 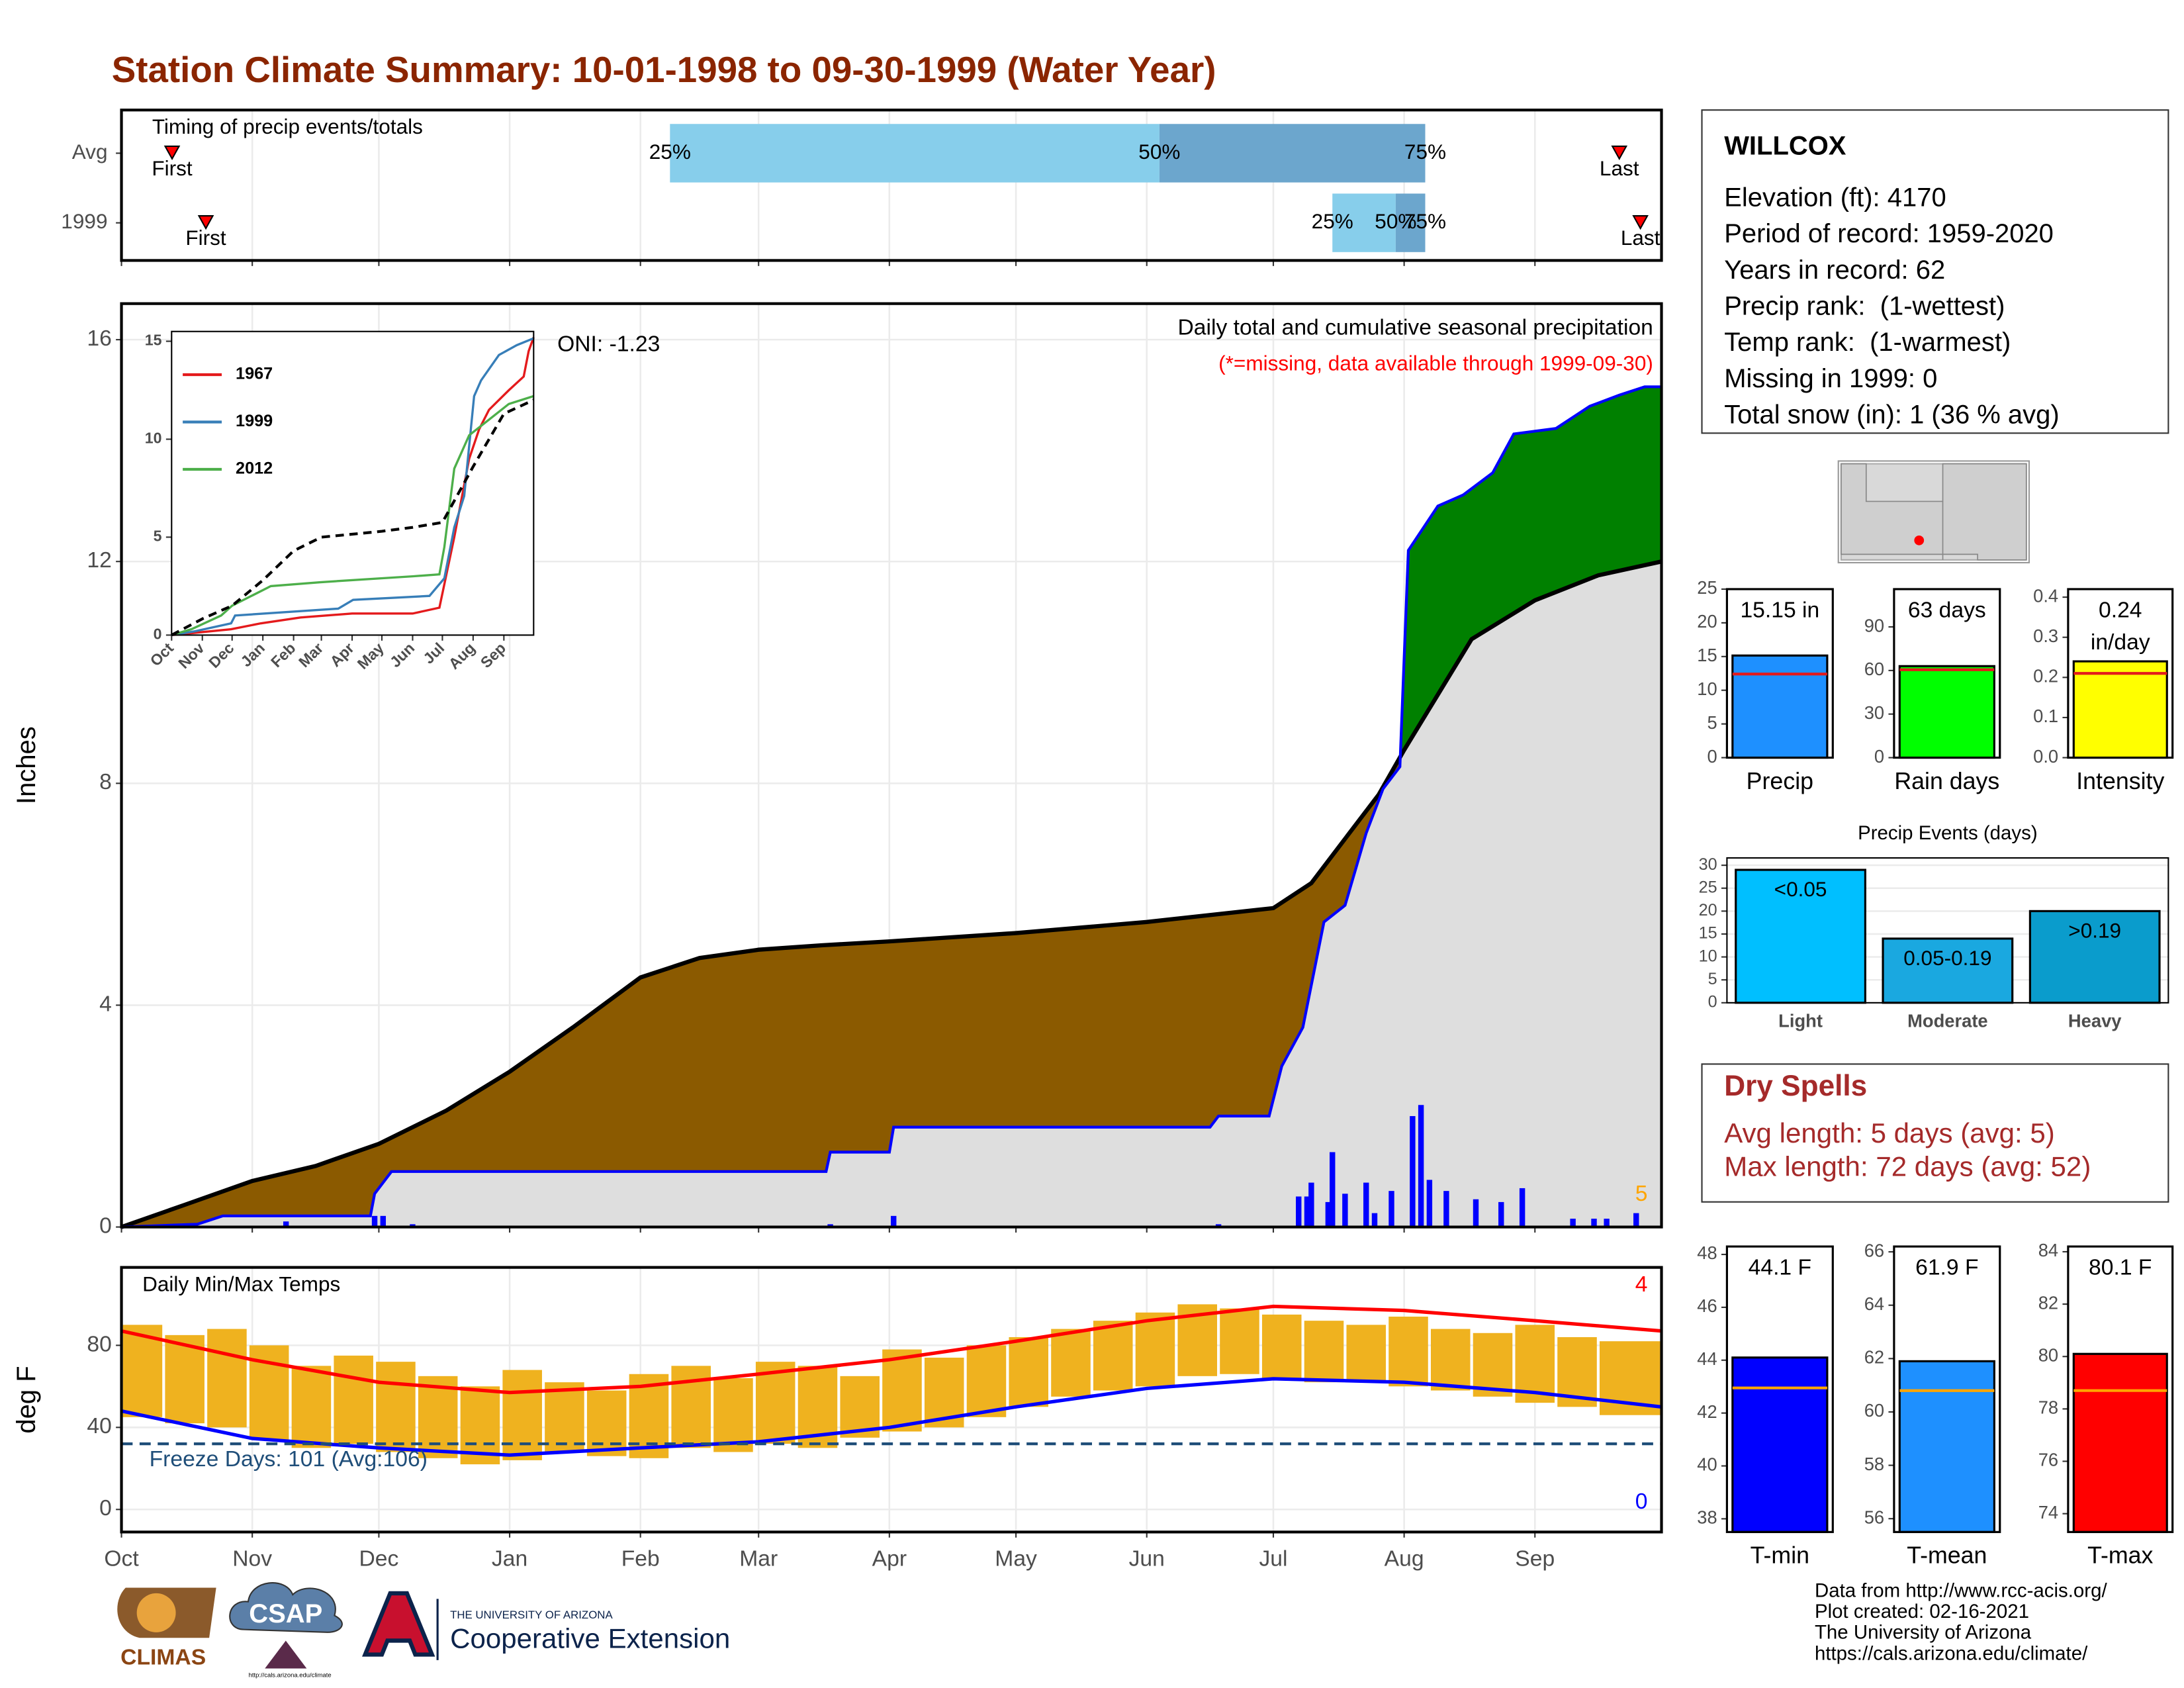 What do you see at coordinates (1425, 152) in the screenshot?
I see `percent-label: 75%` at bounding box center [1425, 152].